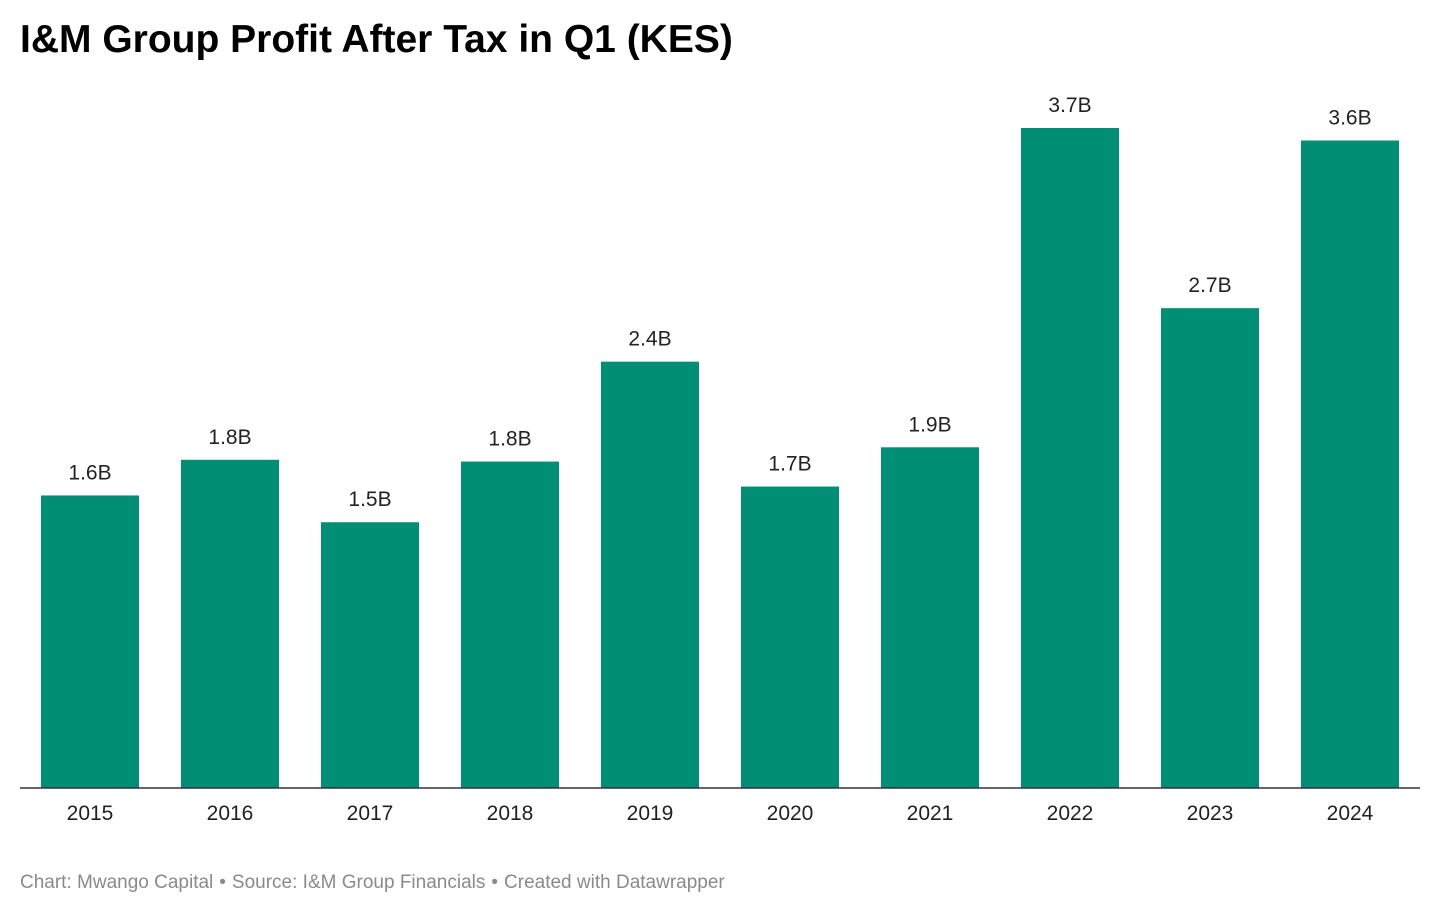 This screenshot has width=1440, height=918. What do you see at coordinates (90, 641) in the screenshot?
I see `bar-2015` at bounding box center [90, 641].